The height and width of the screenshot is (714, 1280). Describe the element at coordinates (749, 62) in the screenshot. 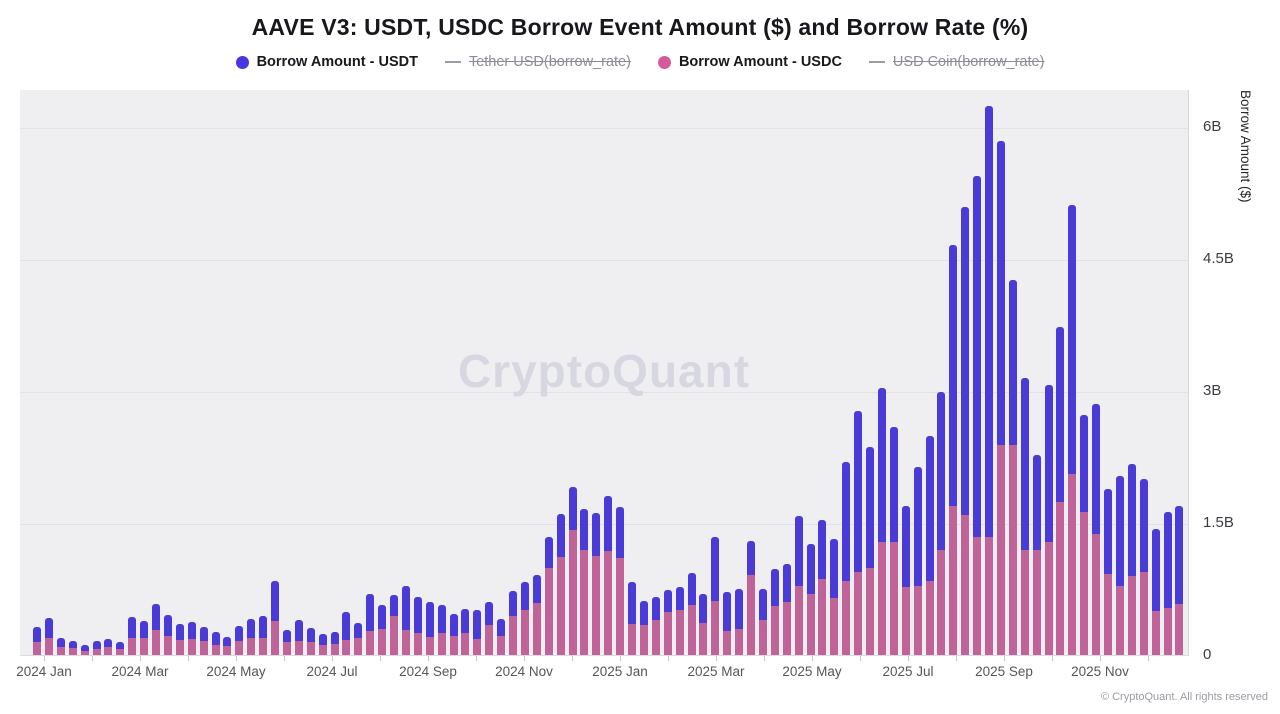

I see `legend-item-usdc: Borrow Amount - USDC` at that location.